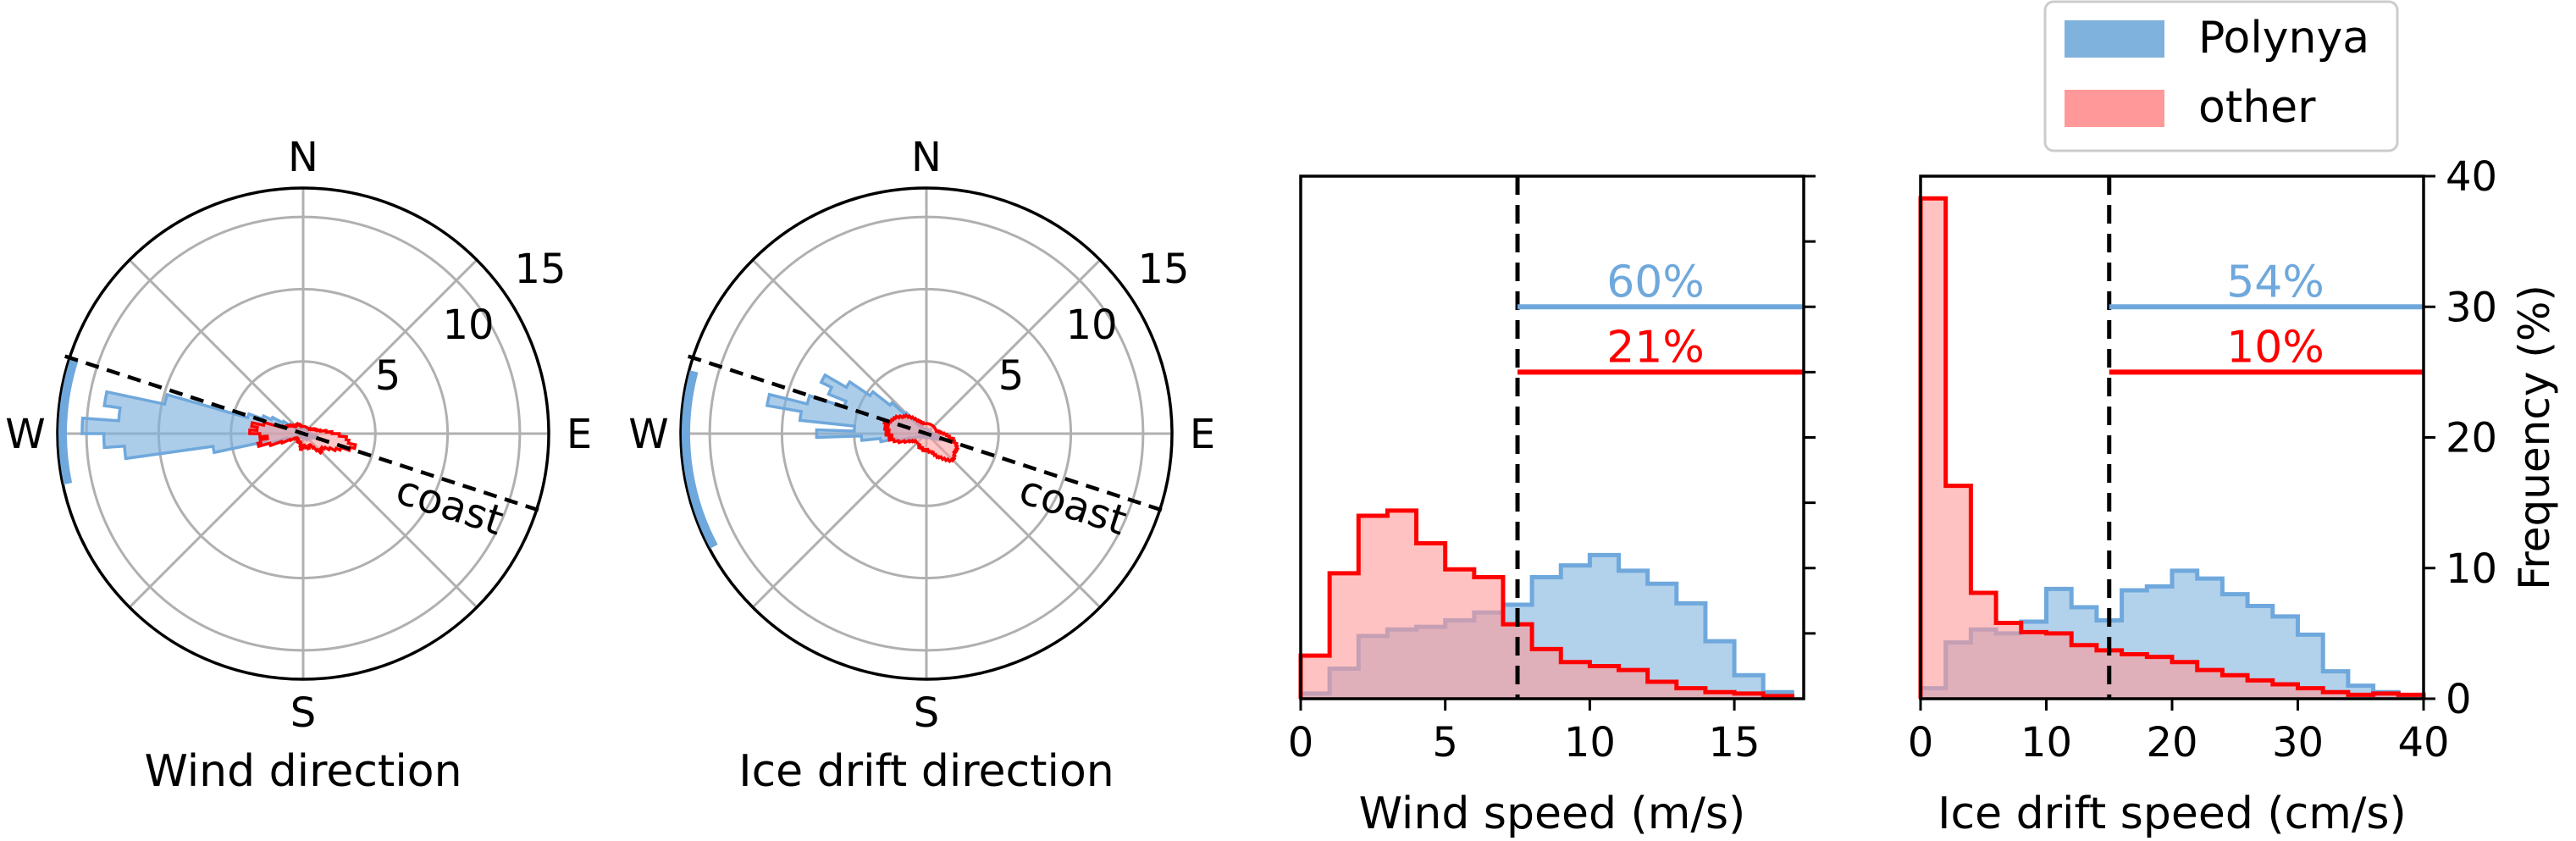 Image resolution: width=2576 pixels, height=841 pixels. Describe the element at coordinates (2459, 699) in the screenshot. I see `y-tick-label: 0` at that location.